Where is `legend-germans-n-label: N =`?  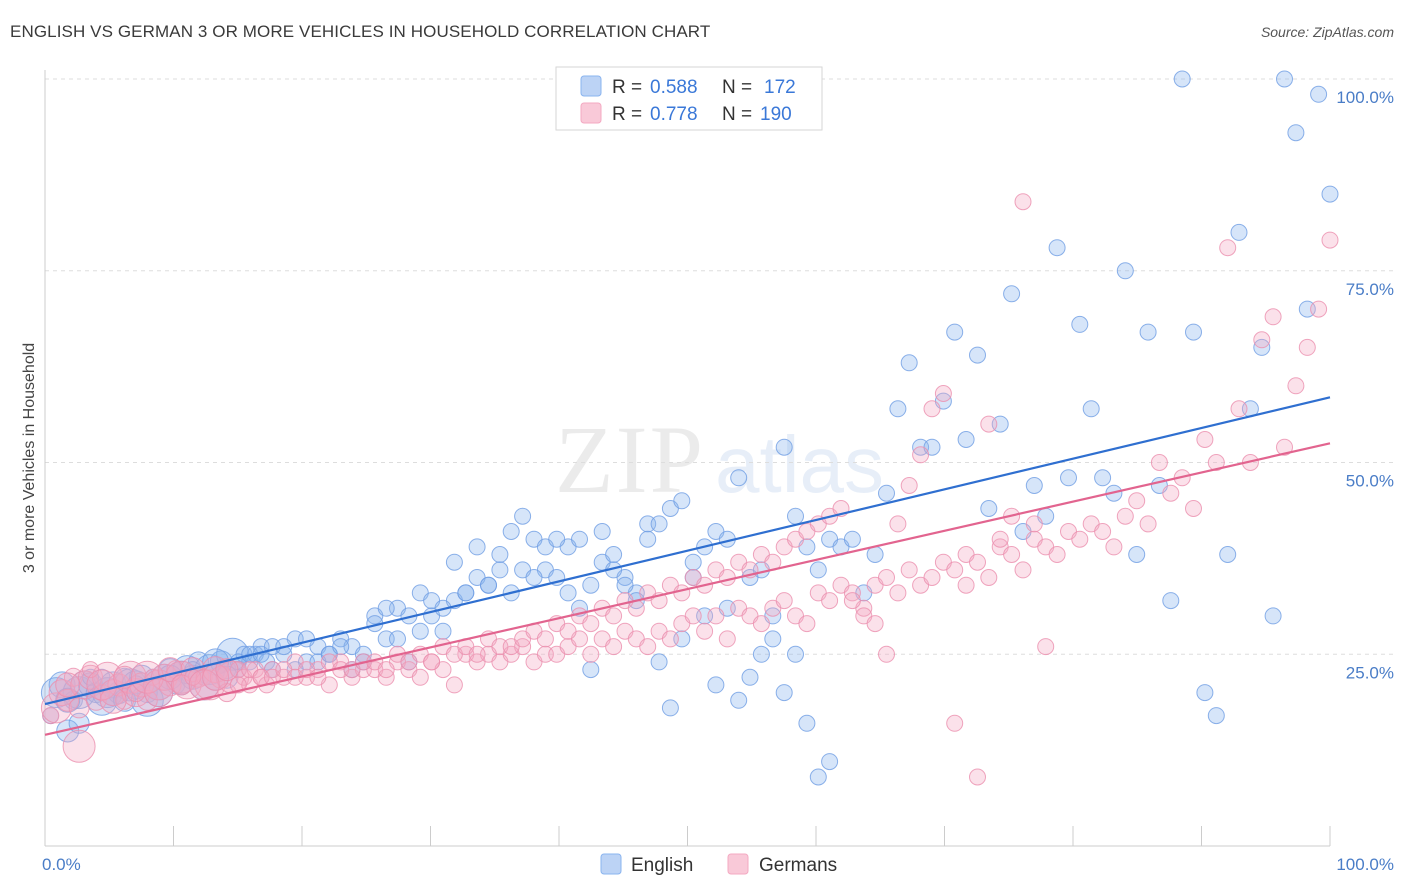 legend-germans-n-label: N = is located at coordinates (737, 114).